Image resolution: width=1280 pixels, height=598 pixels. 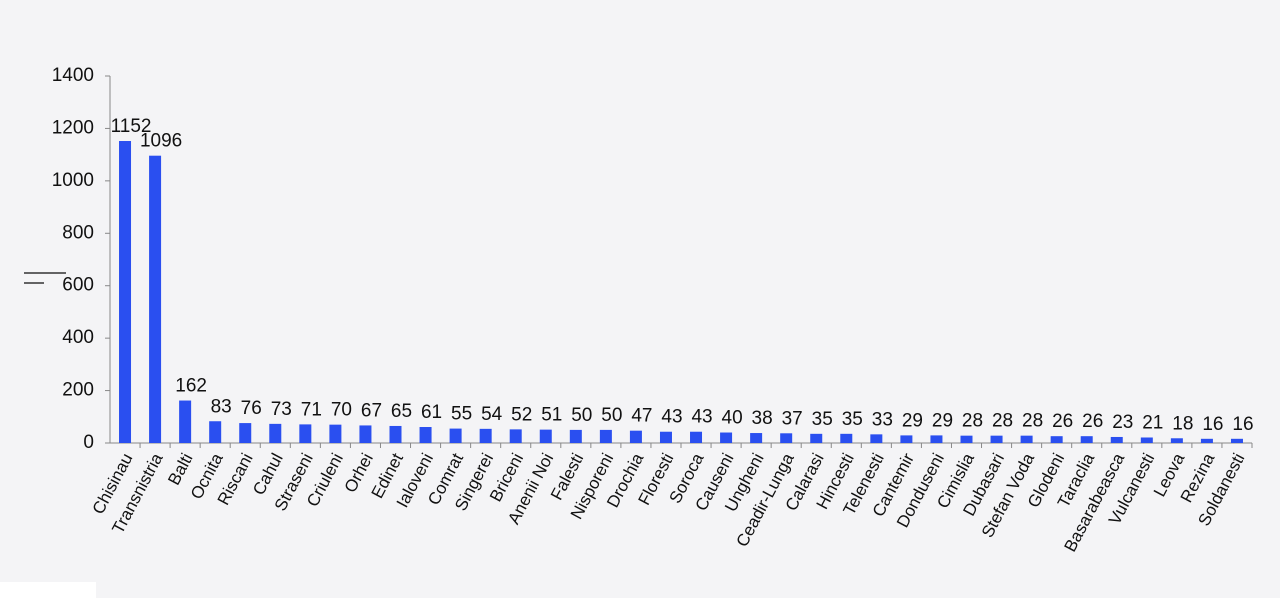 What do you see at coordinates (131, 126) in the screenshot?
I see `data-label: 1152` at bounding box center [131, 126].